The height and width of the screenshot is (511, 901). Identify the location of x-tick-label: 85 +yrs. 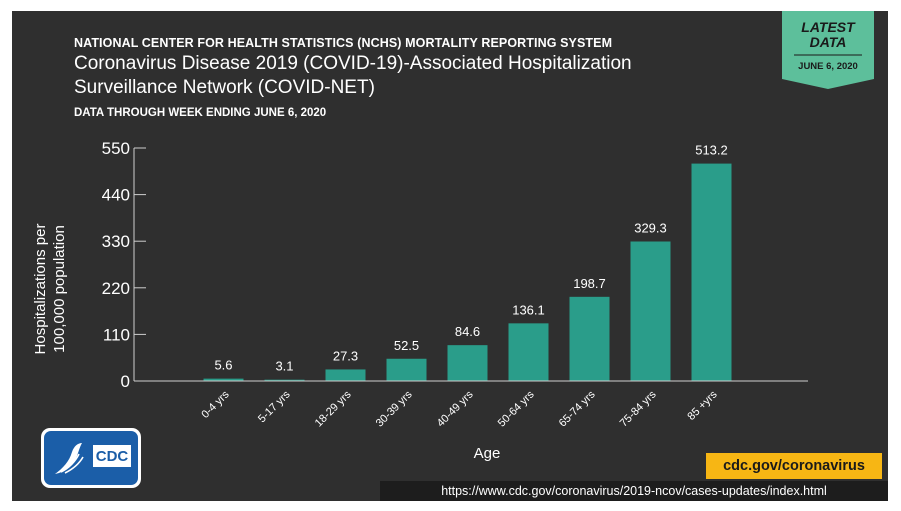
(702, 405).